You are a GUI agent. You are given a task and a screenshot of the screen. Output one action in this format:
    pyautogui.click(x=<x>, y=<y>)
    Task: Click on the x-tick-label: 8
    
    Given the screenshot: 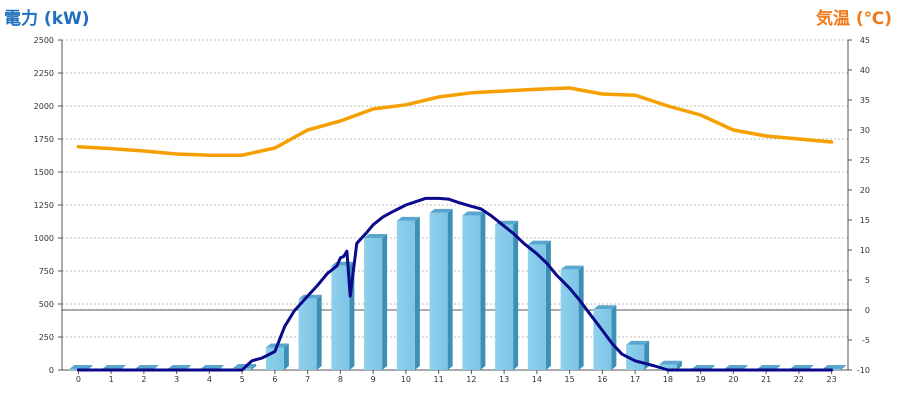 What is the action you would take?
    pyautogui.click(x=340, y=379)
    